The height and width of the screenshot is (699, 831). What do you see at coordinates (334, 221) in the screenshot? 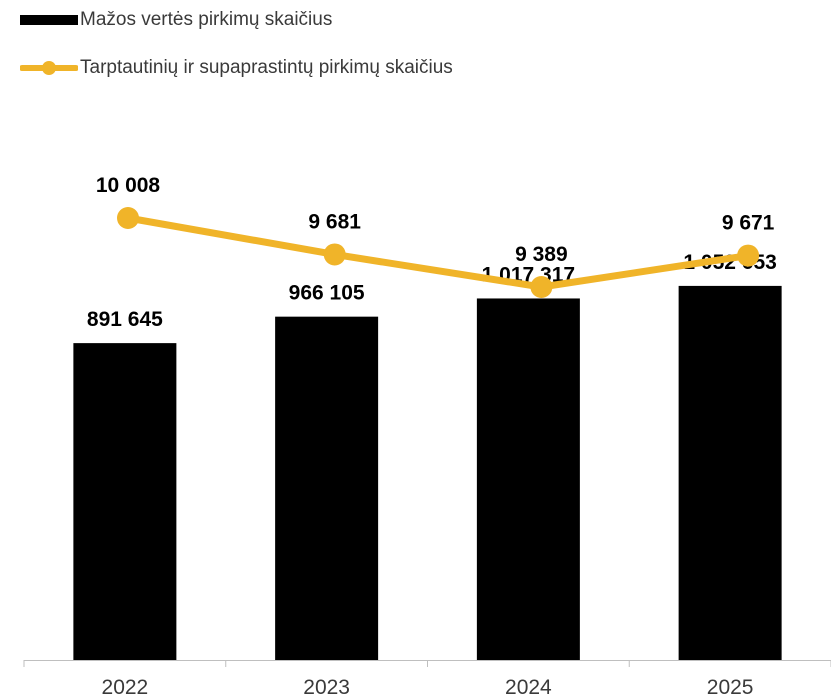
I see `line-value-label: 9 681` at bounding box center [334, 221].